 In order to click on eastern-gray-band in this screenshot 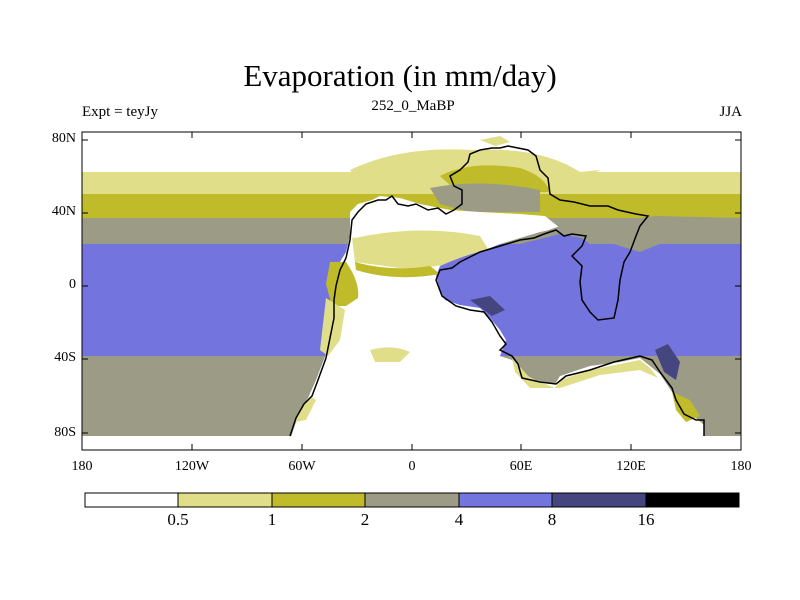, I will do `click(630, 234)`.